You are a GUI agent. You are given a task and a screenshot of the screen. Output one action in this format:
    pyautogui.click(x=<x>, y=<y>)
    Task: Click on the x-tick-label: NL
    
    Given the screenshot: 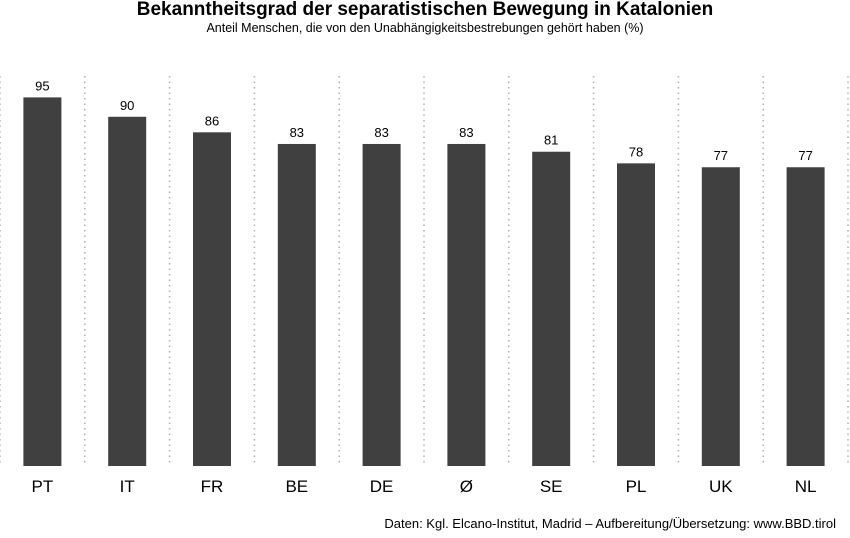 What is the action you would take?
    pyautogui.click(x=806, y=486)
    